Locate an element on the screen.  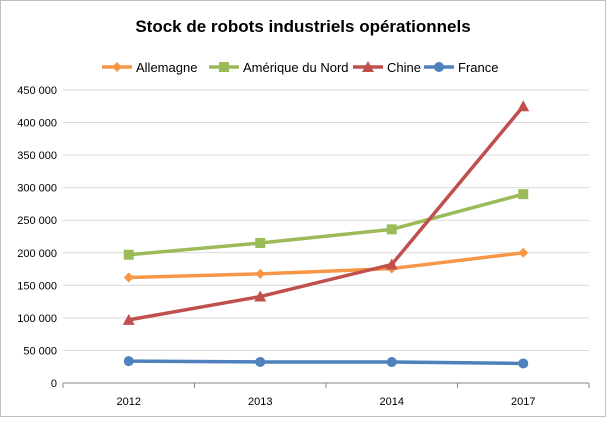
y-tick-label: 150 000 is located at coordinates (37, 286).